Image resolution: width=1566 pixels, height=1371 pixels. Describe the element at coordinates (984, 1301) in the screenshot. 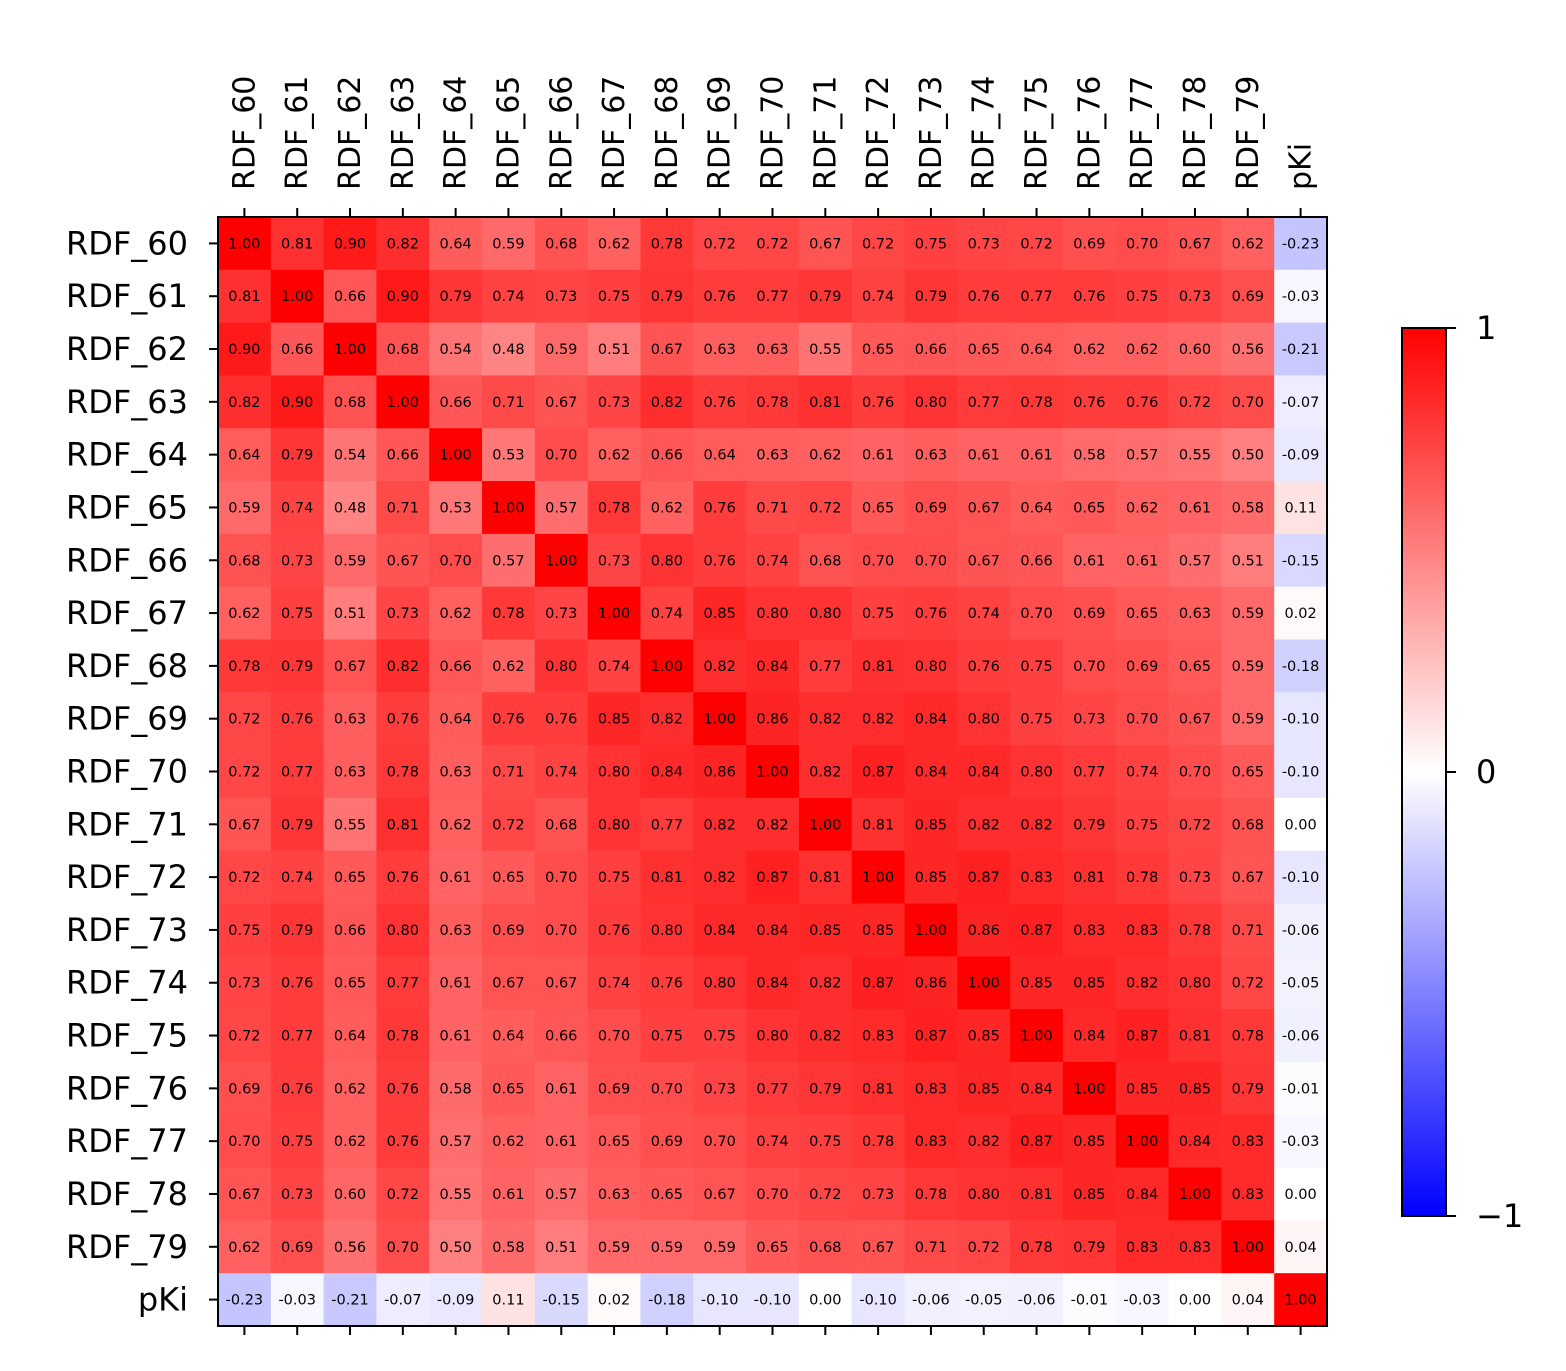

I see `cell-value-label: -0.05` at that location.